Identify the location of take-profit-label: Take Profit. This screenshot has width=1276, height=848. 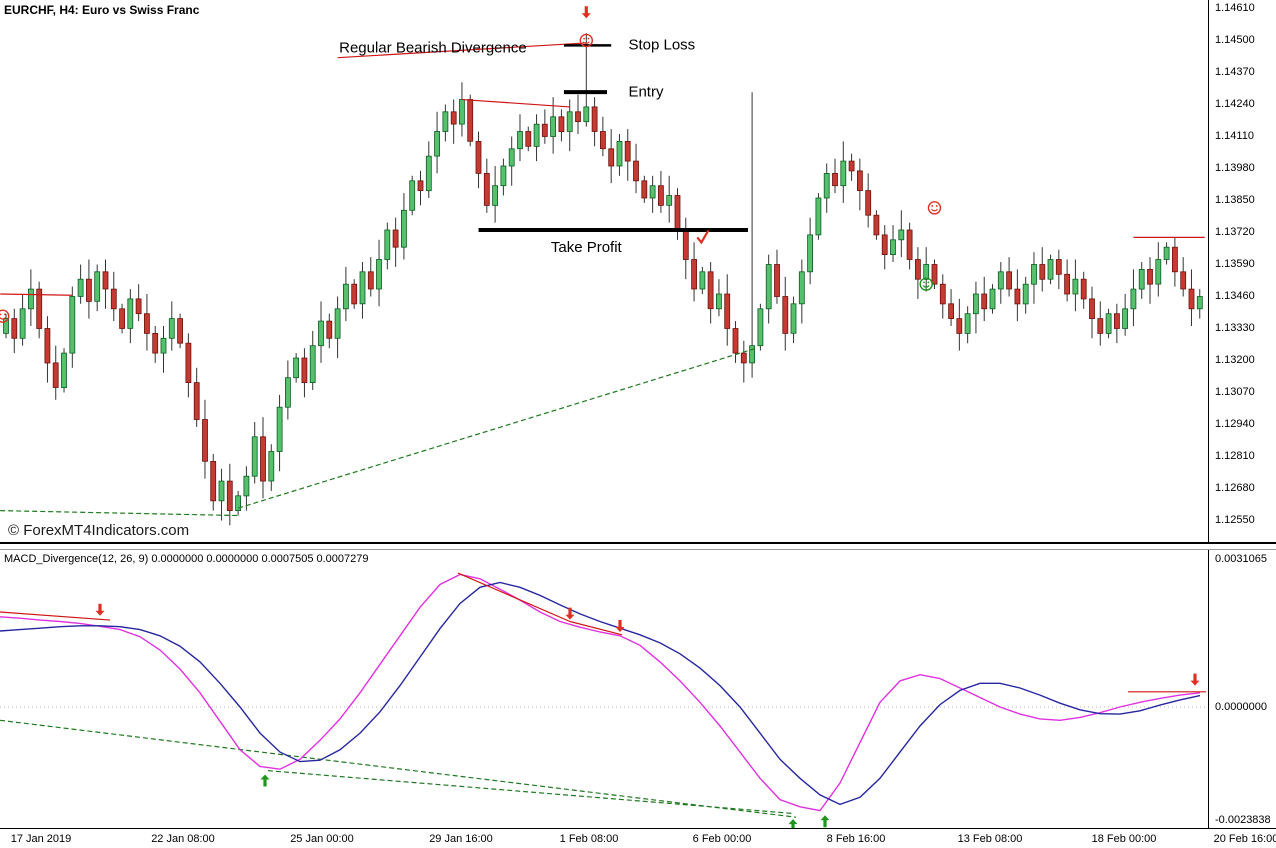
(586, 247).